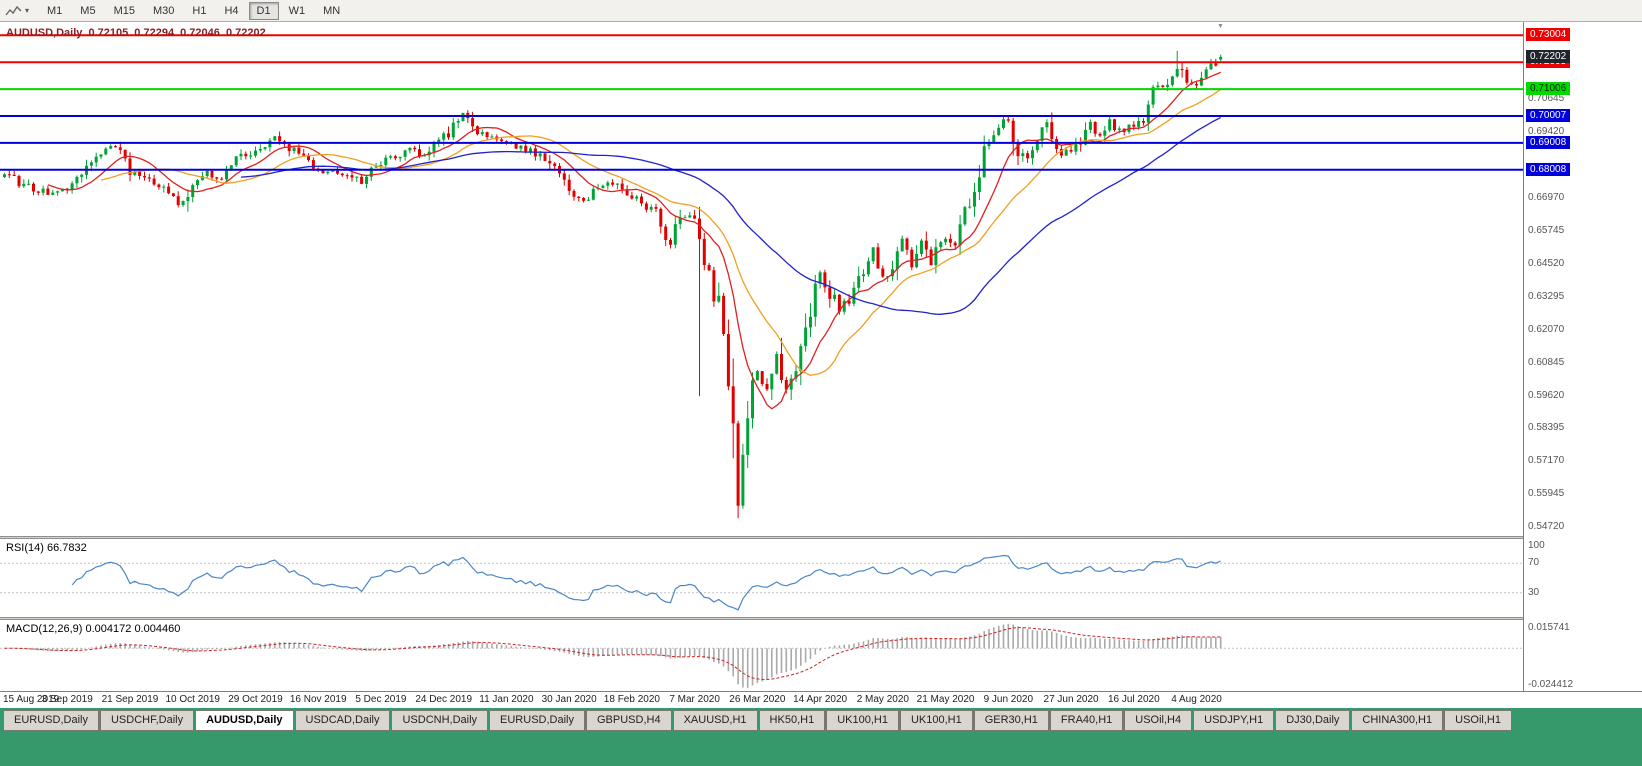 The height and width of the screenshot is (766, 1642). What do you see at coordinates (200, 33) in the screenshot?
I see `ohlc-low: 0.72046` at bounding box center [200, 33].